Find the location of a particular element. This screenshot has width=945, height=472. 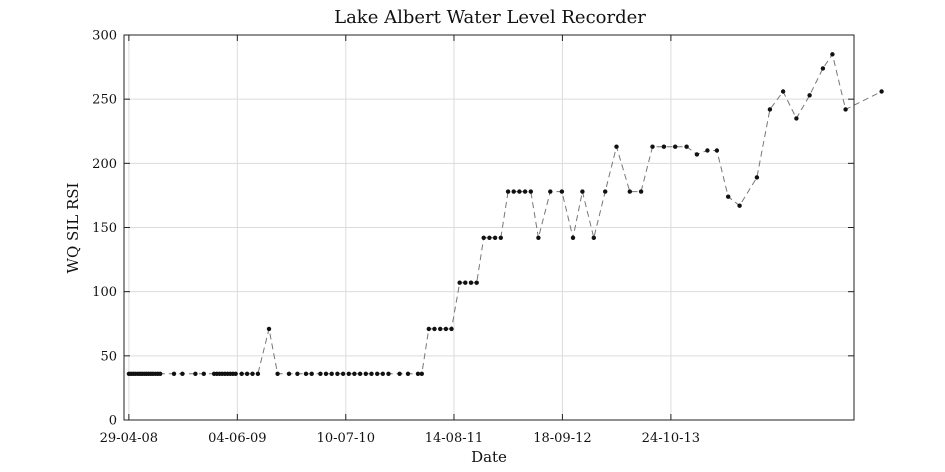

y-tick-label: 150 is located at coordinates (104, 228).